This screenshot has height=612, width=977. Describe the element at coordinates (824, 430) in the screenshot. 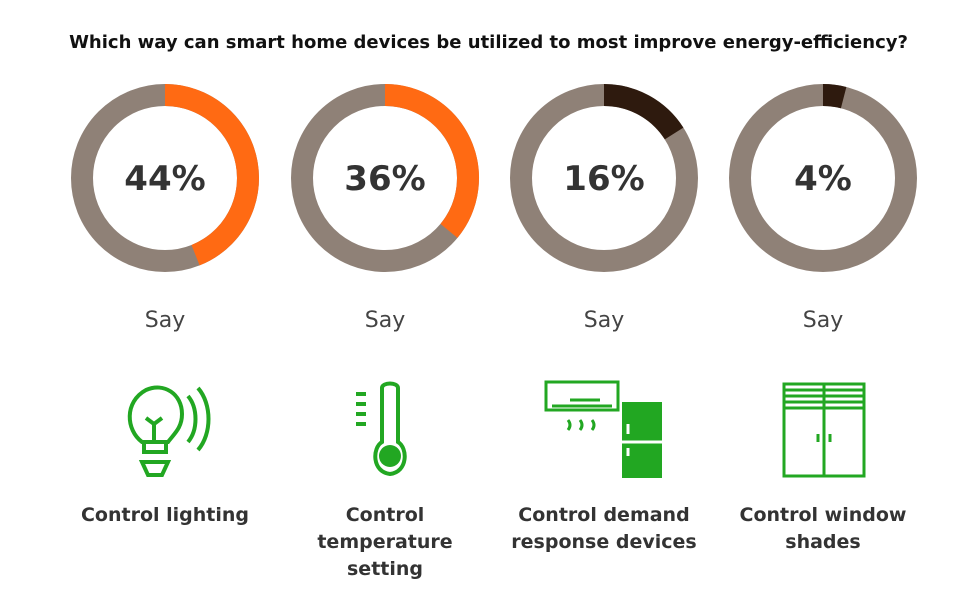

I see `window-shades-icon` at that location.